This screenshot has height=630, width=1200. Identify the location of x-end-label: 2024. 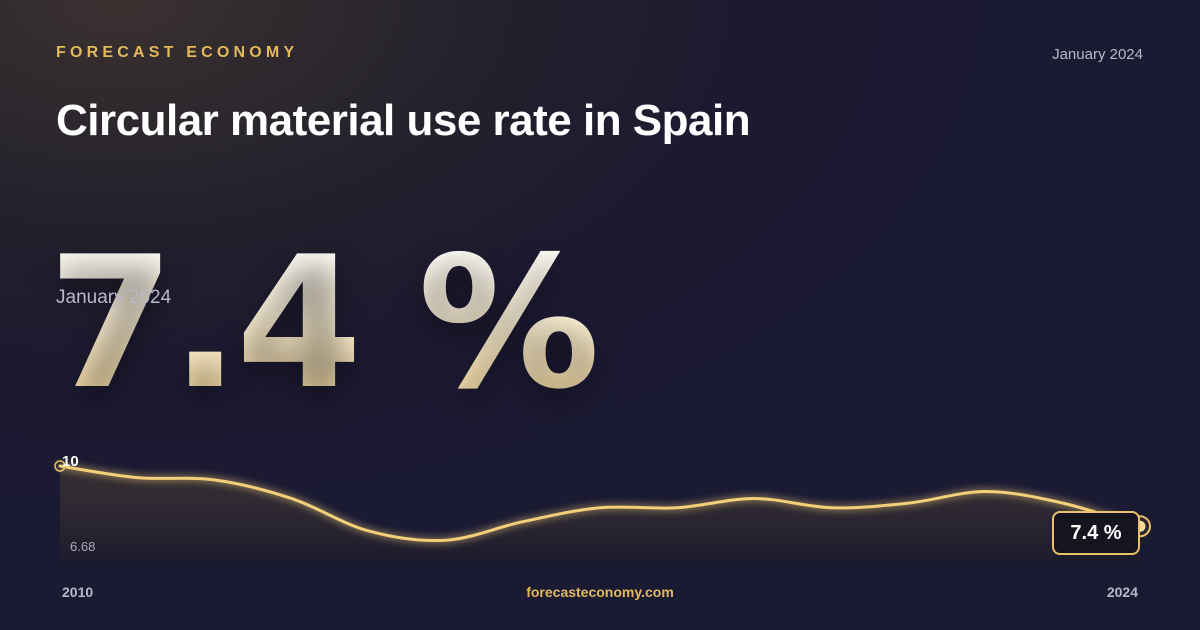
(1122, 592).